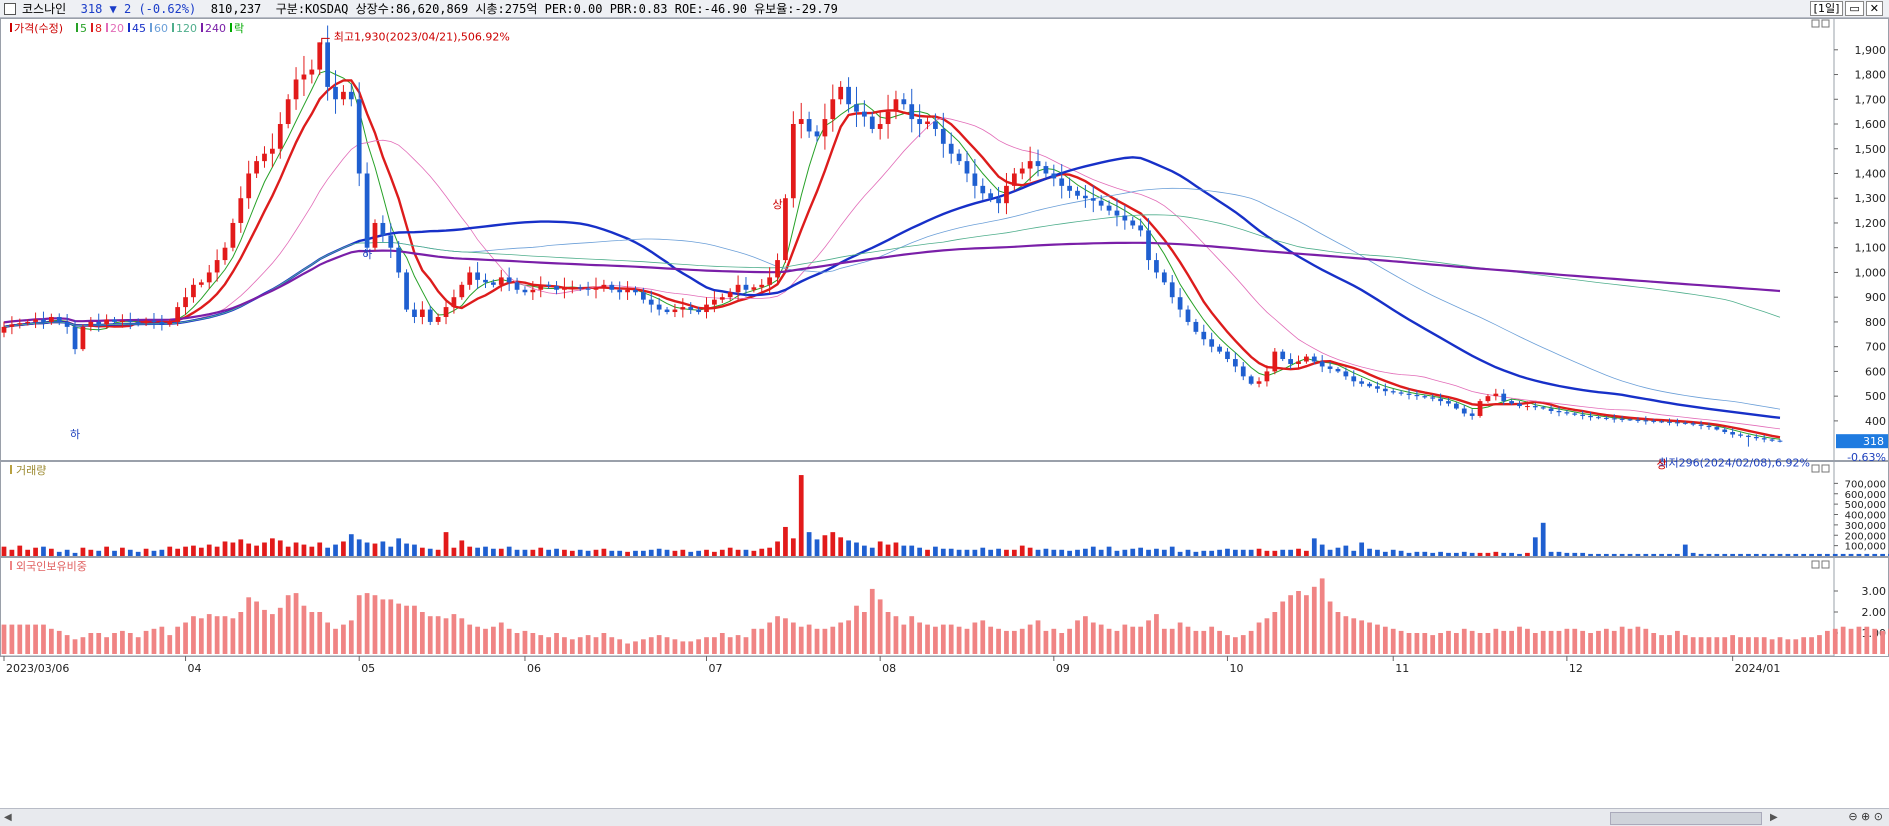 The height and width of the screenshot is (826, 1889). Describe the element at coordinates (367, 254) in the screenshot. I see `limit-marker-label: 하` at that location.